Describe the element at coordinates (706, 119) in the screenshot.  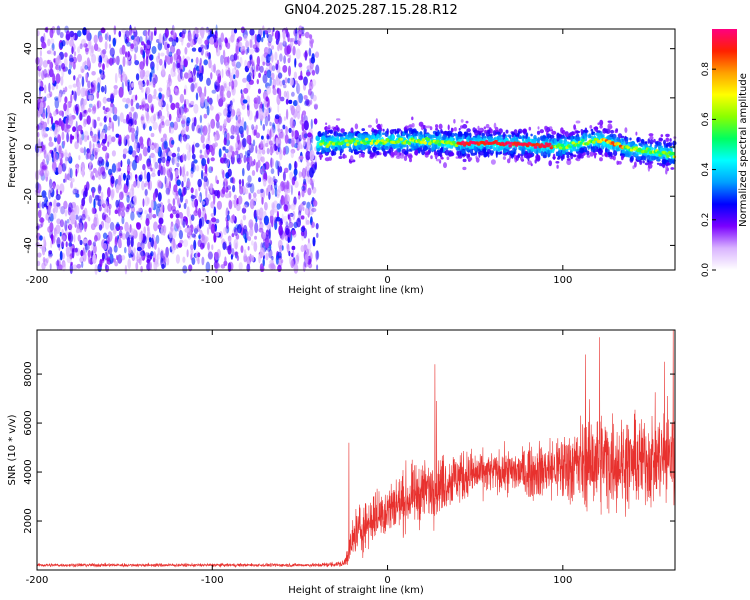
I see `colorbar-tick-label: 0.6` at that location.